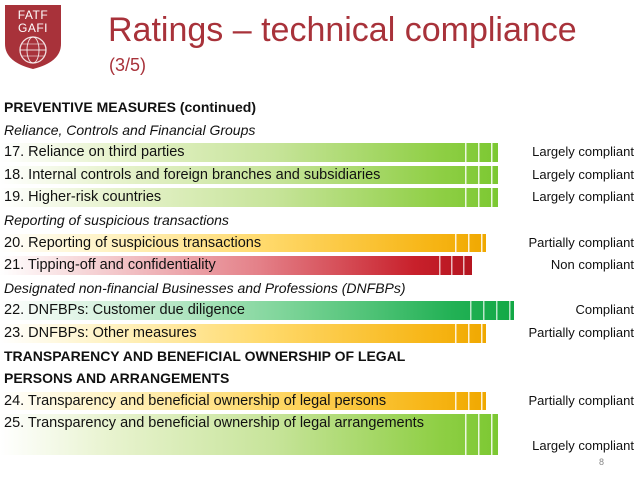  I want to click on page-number: 8, so click(601, 462).